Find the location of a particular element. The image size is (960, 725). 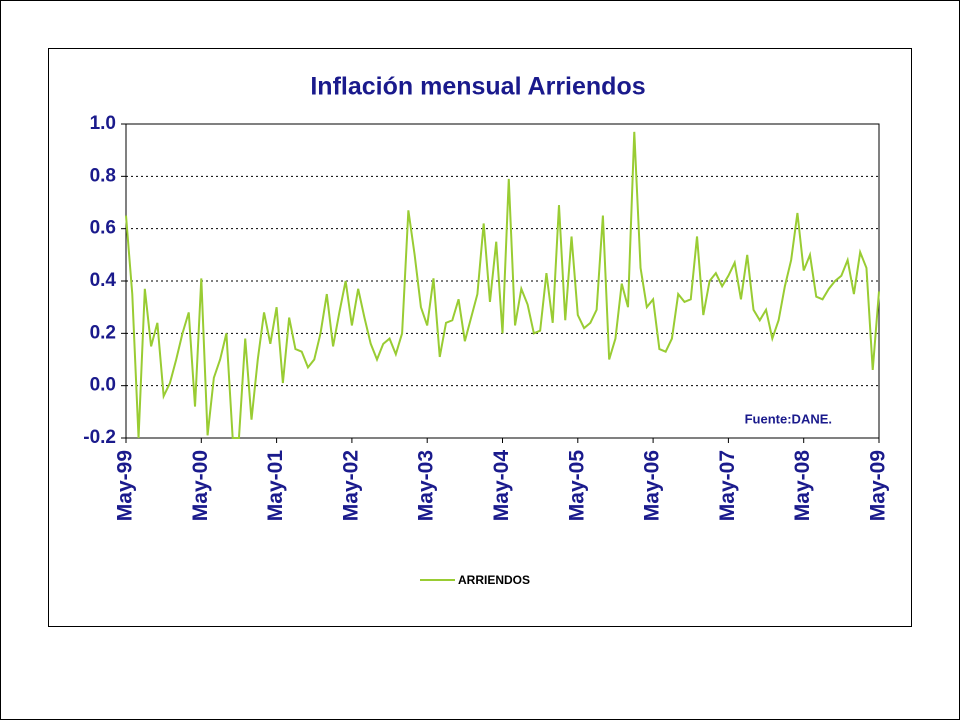

y-tick-label: 0.6 is located at coordinates (103, 228).